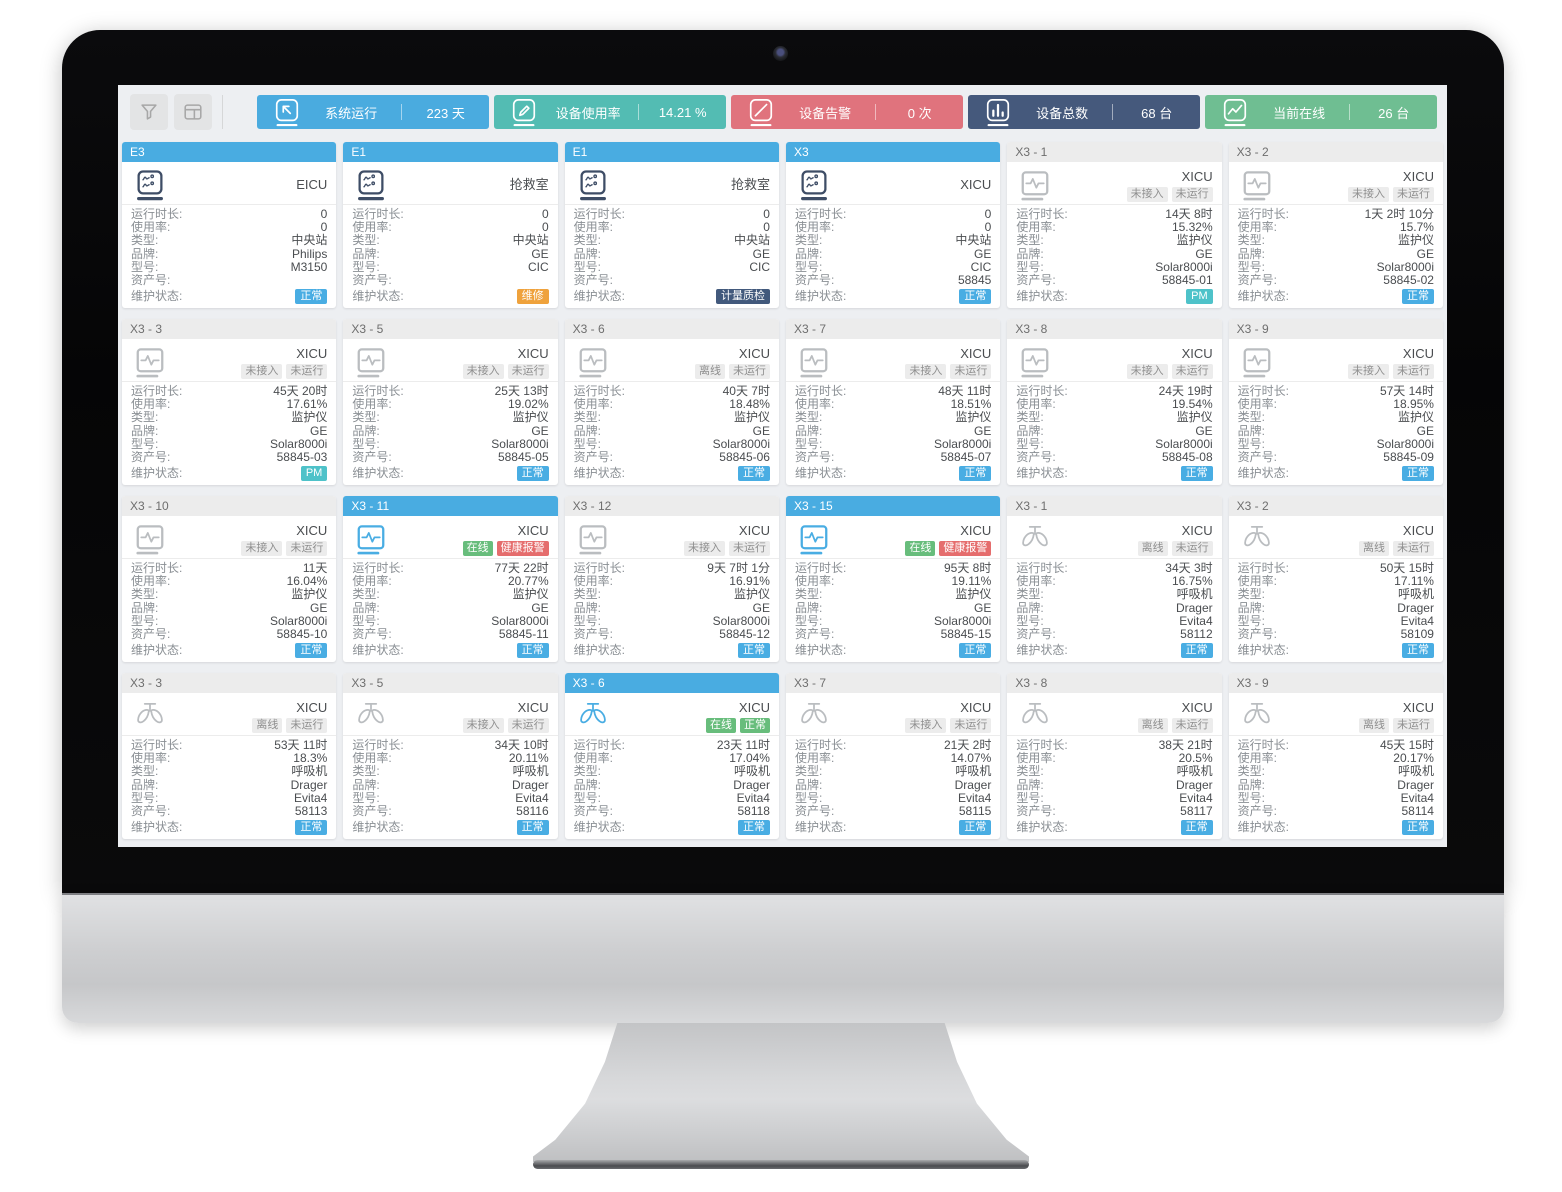  Describe the element at coordinates (315, 568) in the screenshot. I see `runtime-value: 11天` at that location.